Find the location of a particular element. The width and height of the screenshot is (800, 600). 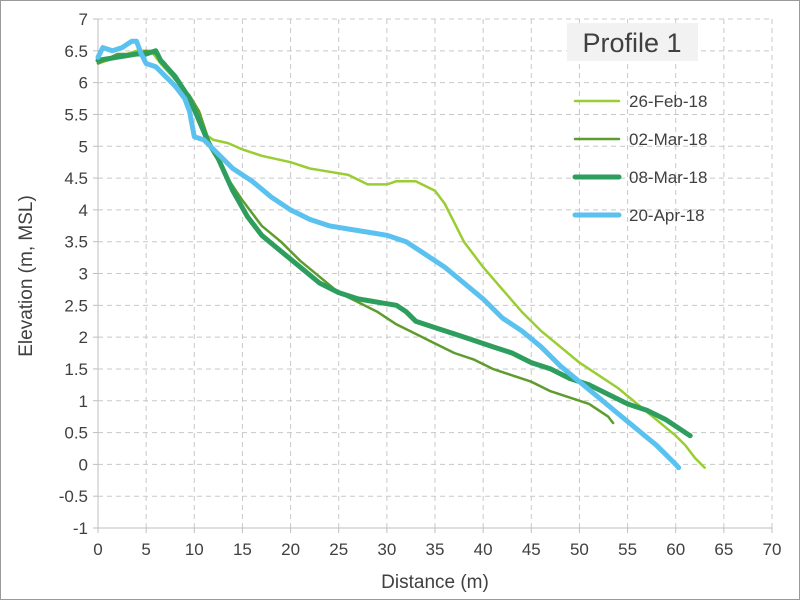

y-tick-label: 2 is located at coordinates (83, 337).